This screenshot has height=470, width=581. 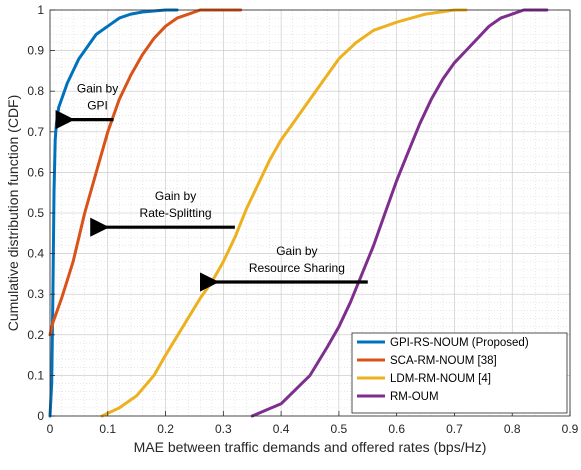 I want to click on legend-entry: RM-OUM, so click(x=414, y=397).